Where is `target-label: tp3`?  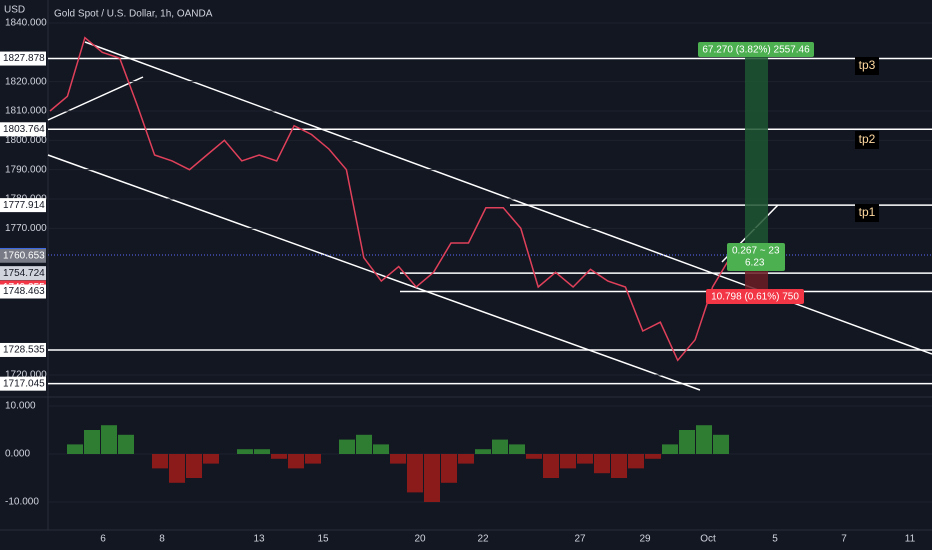 target-label: tp3 is located at coordinates (867, 65).